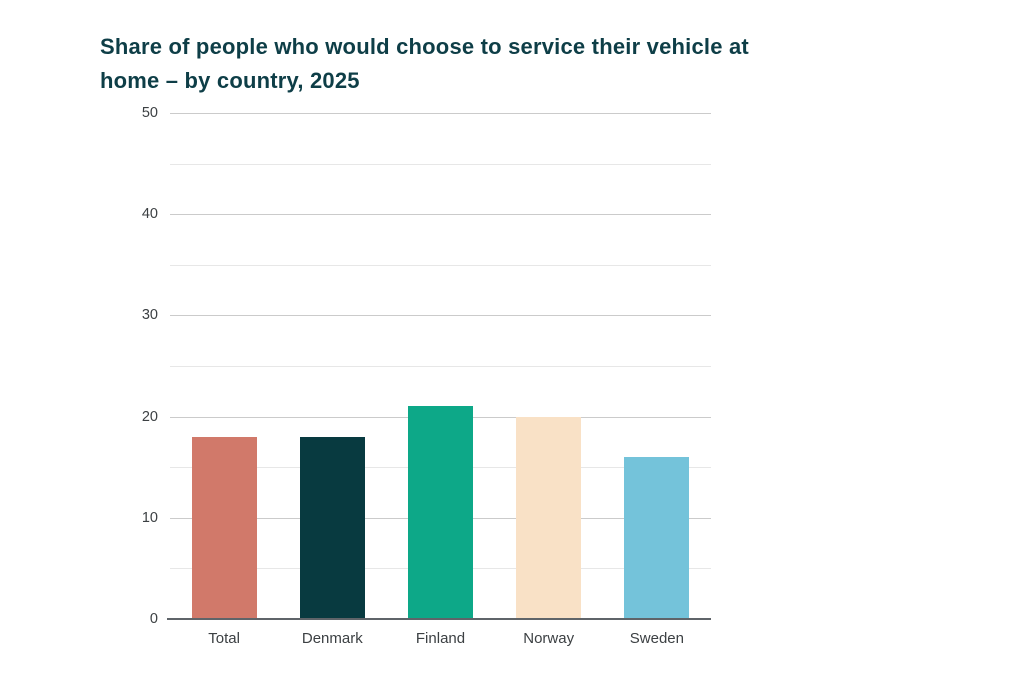 This screenshot has height=683, width=1024. What do you see at coordinates (149, 517) in the screenshot?
I see `y-tick-label-10: 10` at bounding box center [149, 517].